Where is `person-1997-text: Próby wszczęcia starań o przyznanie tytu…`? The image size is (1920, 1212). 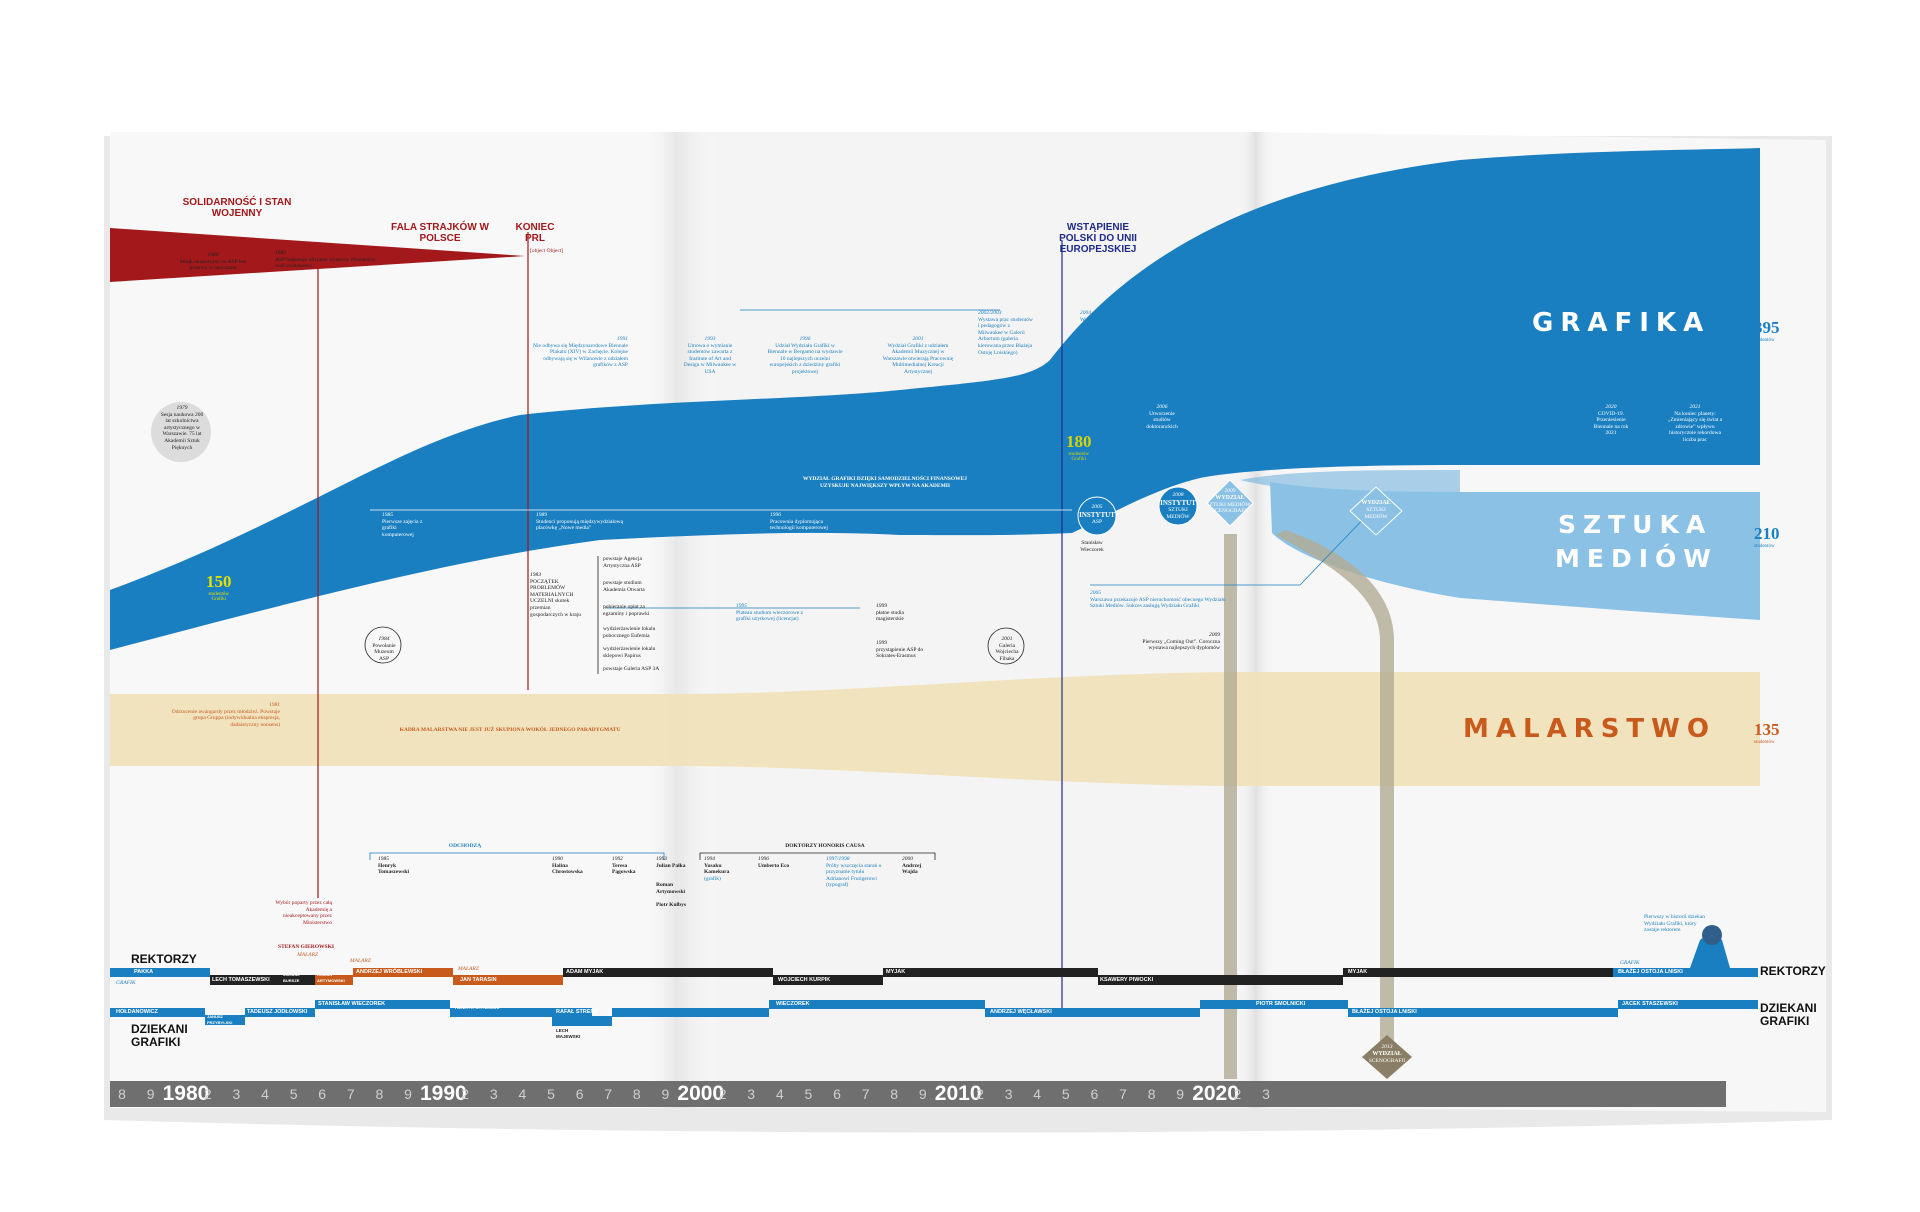 person-1997-text: Próby wszczęcia starań o przyznanie tytu… is located at coordinates (854, 872).